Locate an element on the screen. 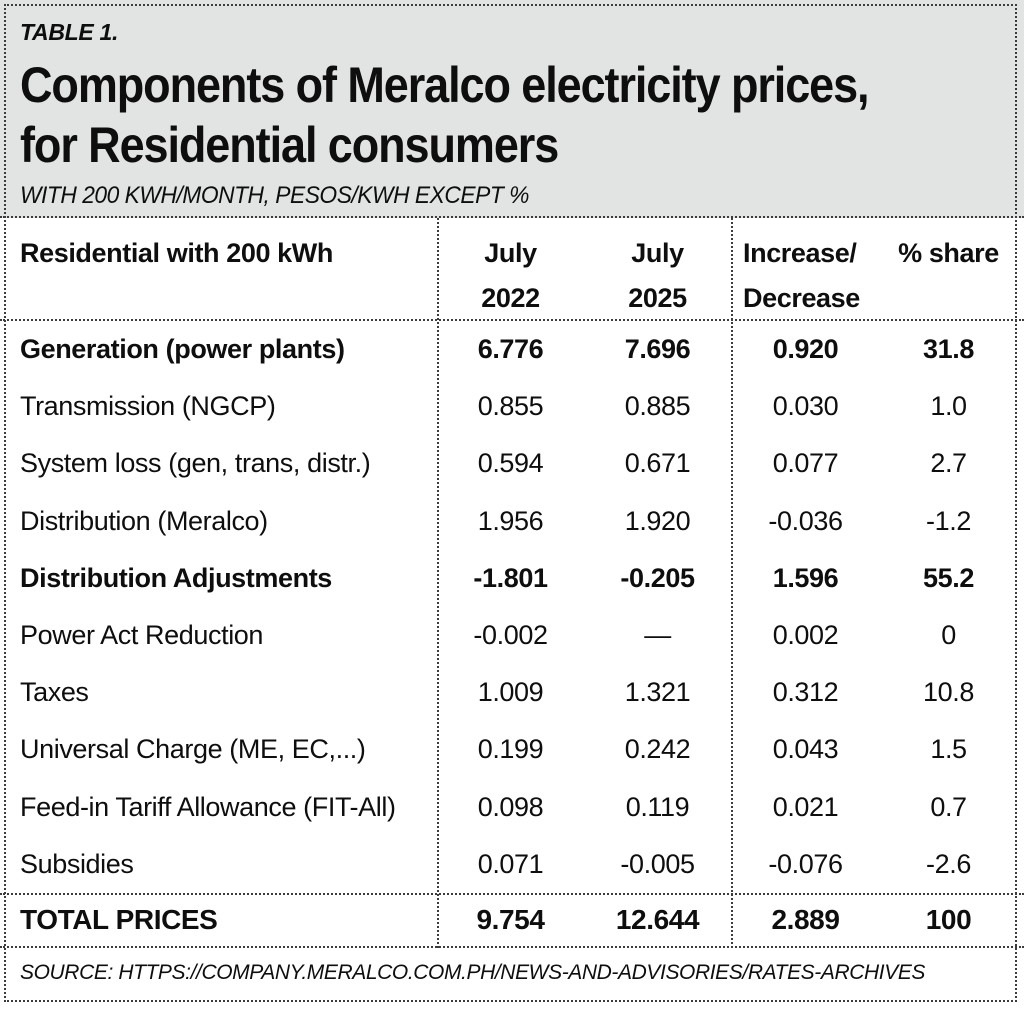 The height and width of the screenshot is (1012, 1024). value-july-2022: 6.776 is located at coordinates (510, 349).